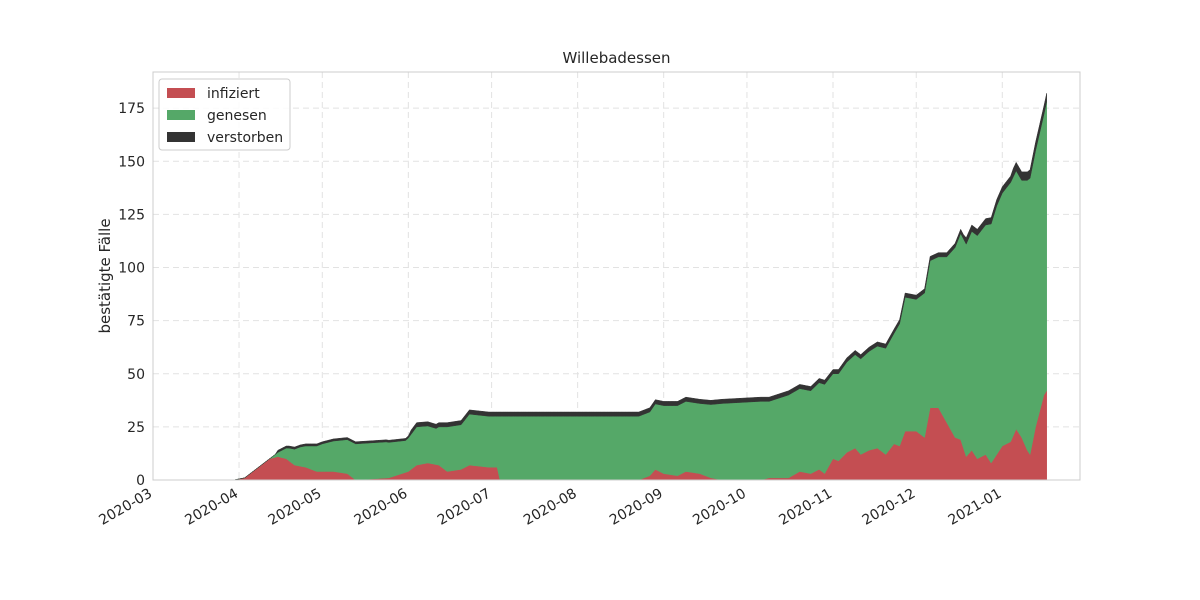  I want to click on y-axis: 0 25 50 75 100 125 150 175, so click(131, 295).